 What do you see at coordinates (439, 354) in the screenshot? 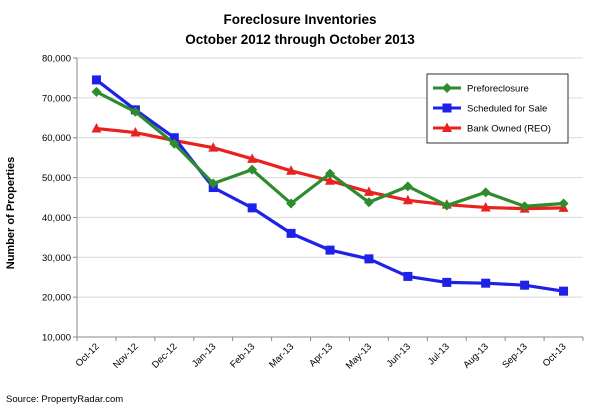
I see `x-tick-label: Jul-13` at bounding box center [439, 354].